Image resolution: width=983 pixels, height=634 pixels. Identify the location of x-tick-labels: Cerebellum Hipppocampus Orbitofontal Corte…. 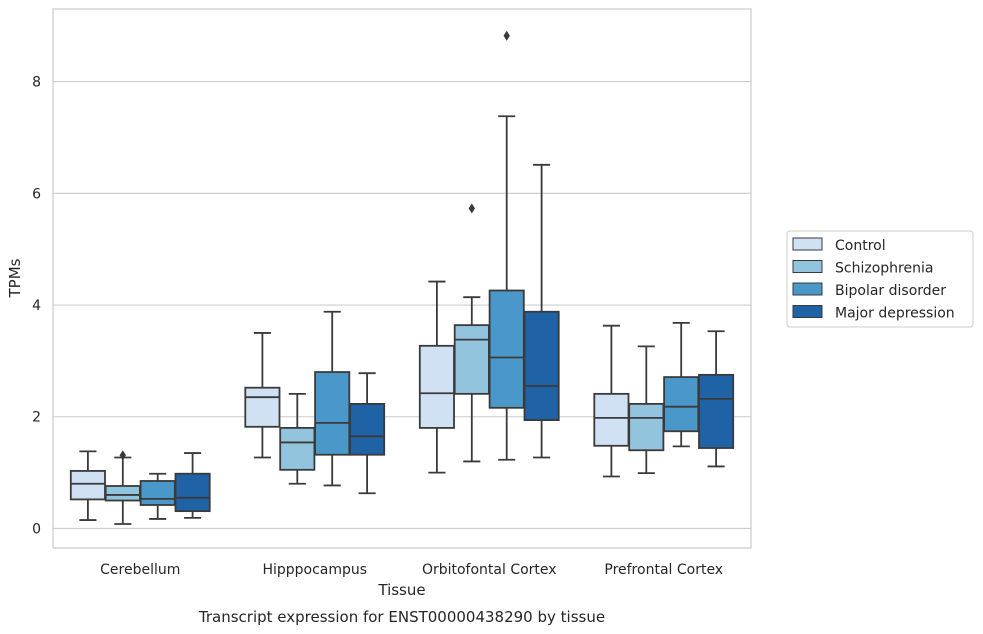
(411, 570).